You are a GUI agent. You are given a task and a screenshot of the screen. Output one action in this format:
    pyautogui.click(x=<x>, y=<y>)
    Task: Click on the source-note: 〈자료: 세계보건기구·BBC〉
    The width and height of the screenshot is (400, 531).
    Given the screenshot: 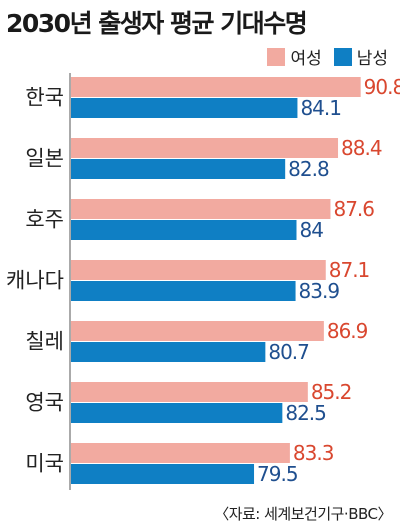 What is the action you would take?
    pyautogui.click(x=303, y=514)
    